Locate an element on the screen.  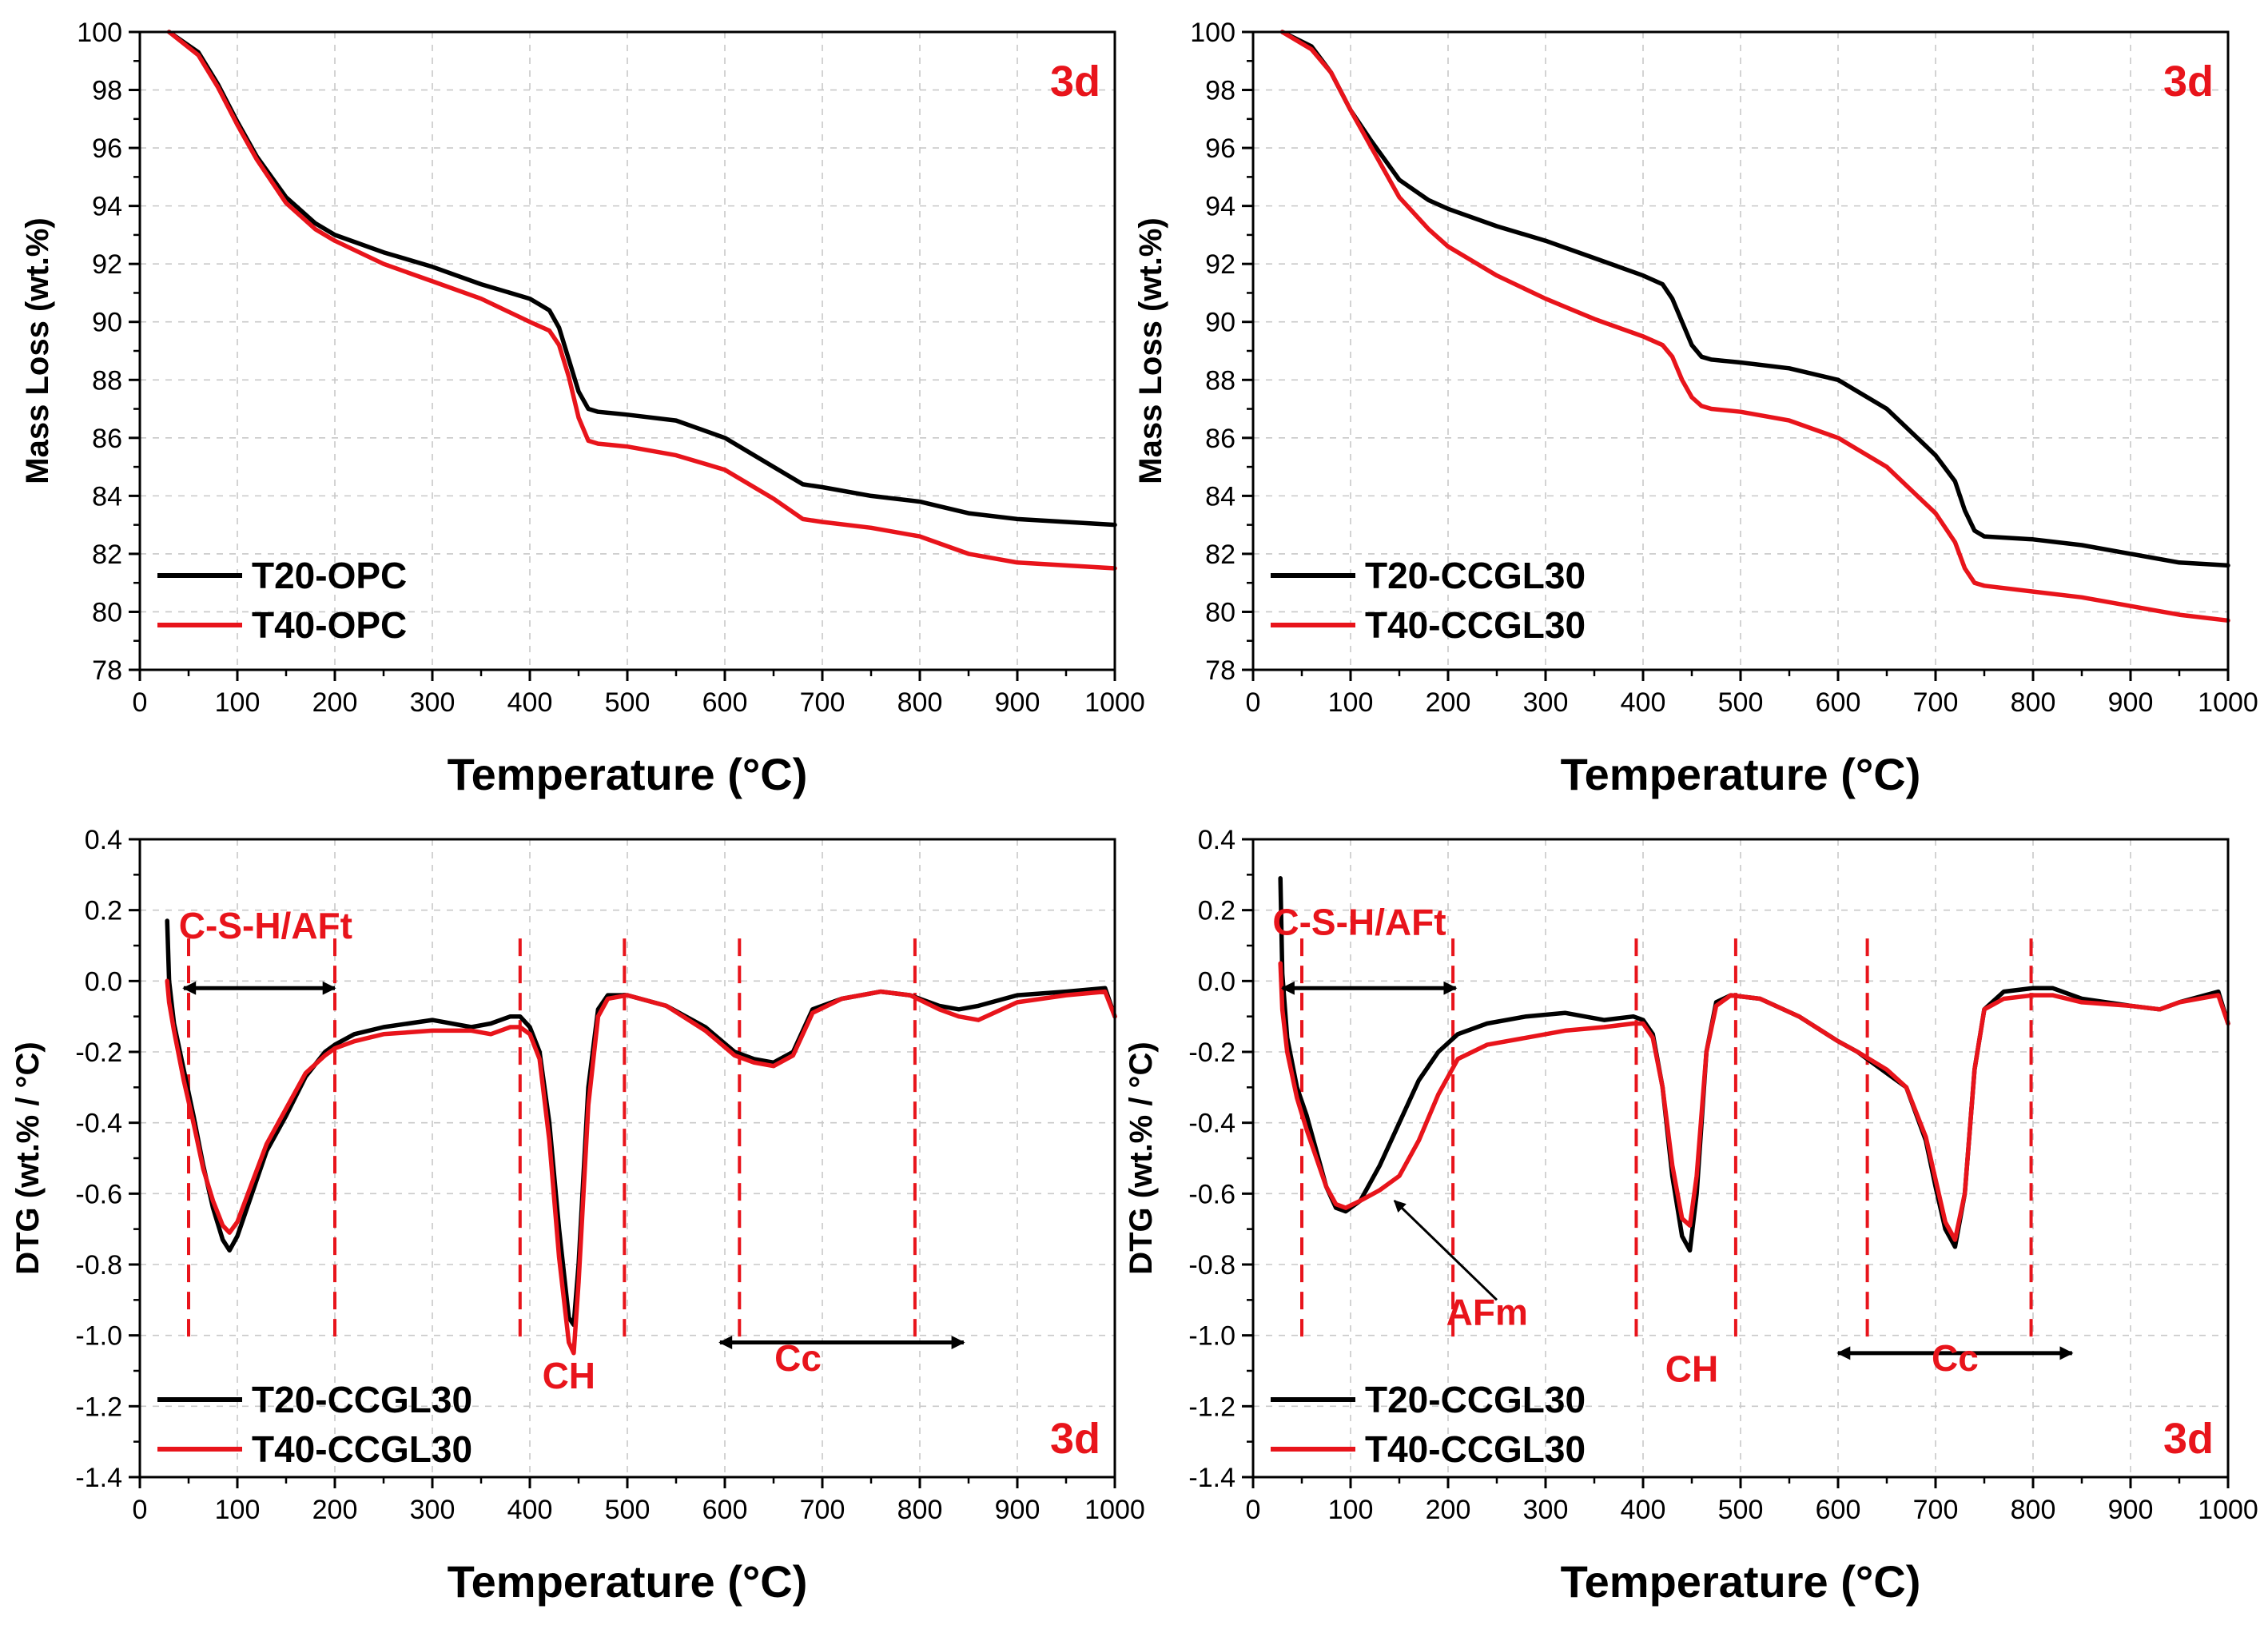
y-axis-title: Mass Loss (wt.%) is located at coordinates (37, 350).